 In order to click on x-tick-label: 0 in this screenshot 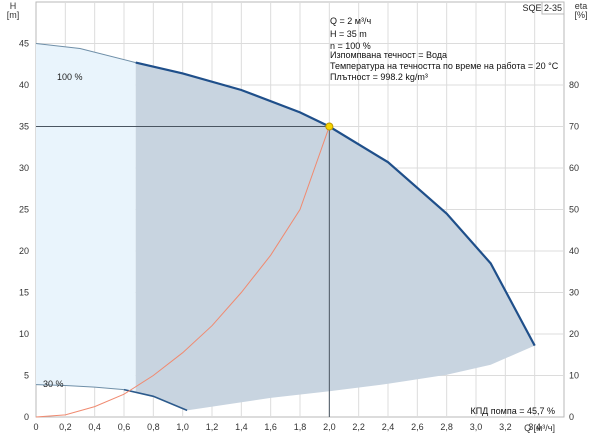, I will do `click(35, 427)`.